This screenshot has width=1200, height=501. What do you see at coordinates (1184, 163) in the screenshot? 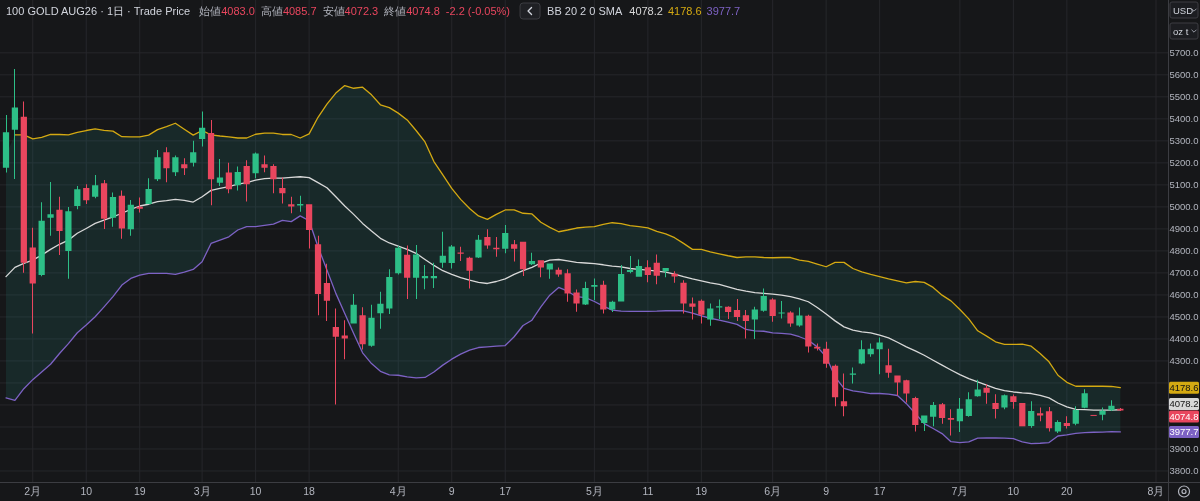
I see `y-tick-label: 5200.0` at bounding box center [1184, 163].